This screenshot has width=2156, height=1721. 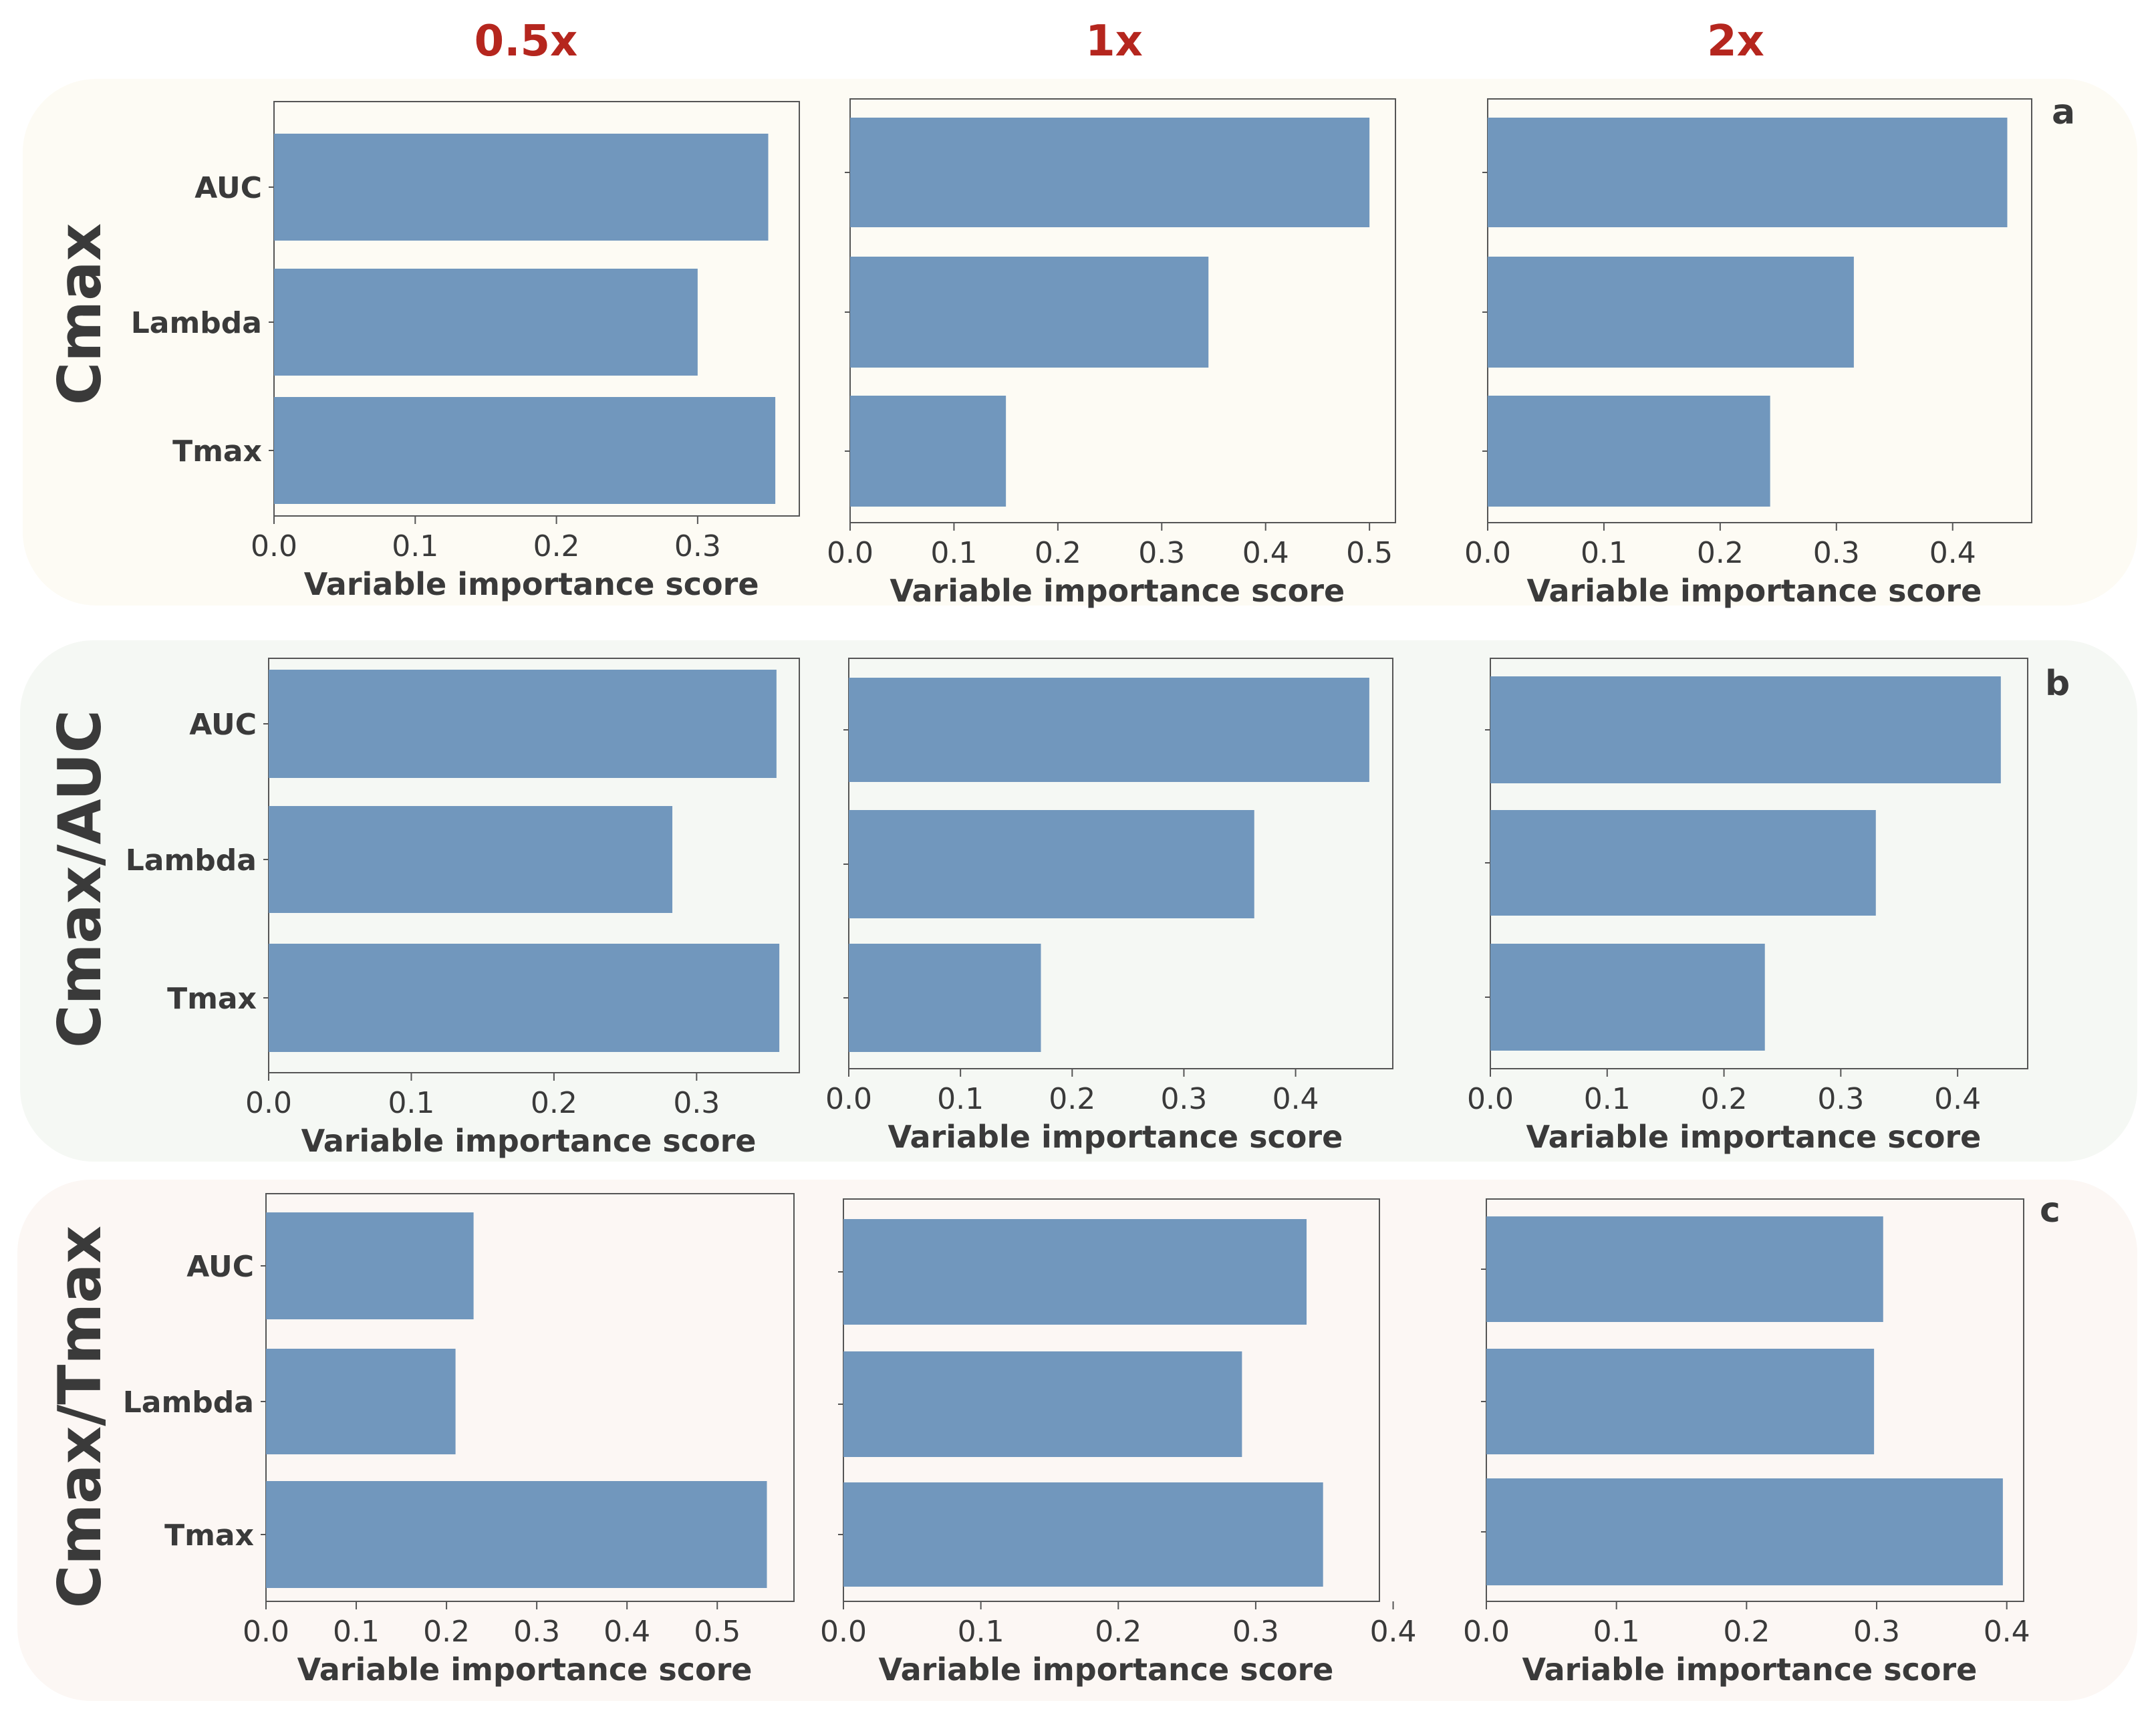 I want to click on panel-letter-a: a, so click(x=2063, y=112).